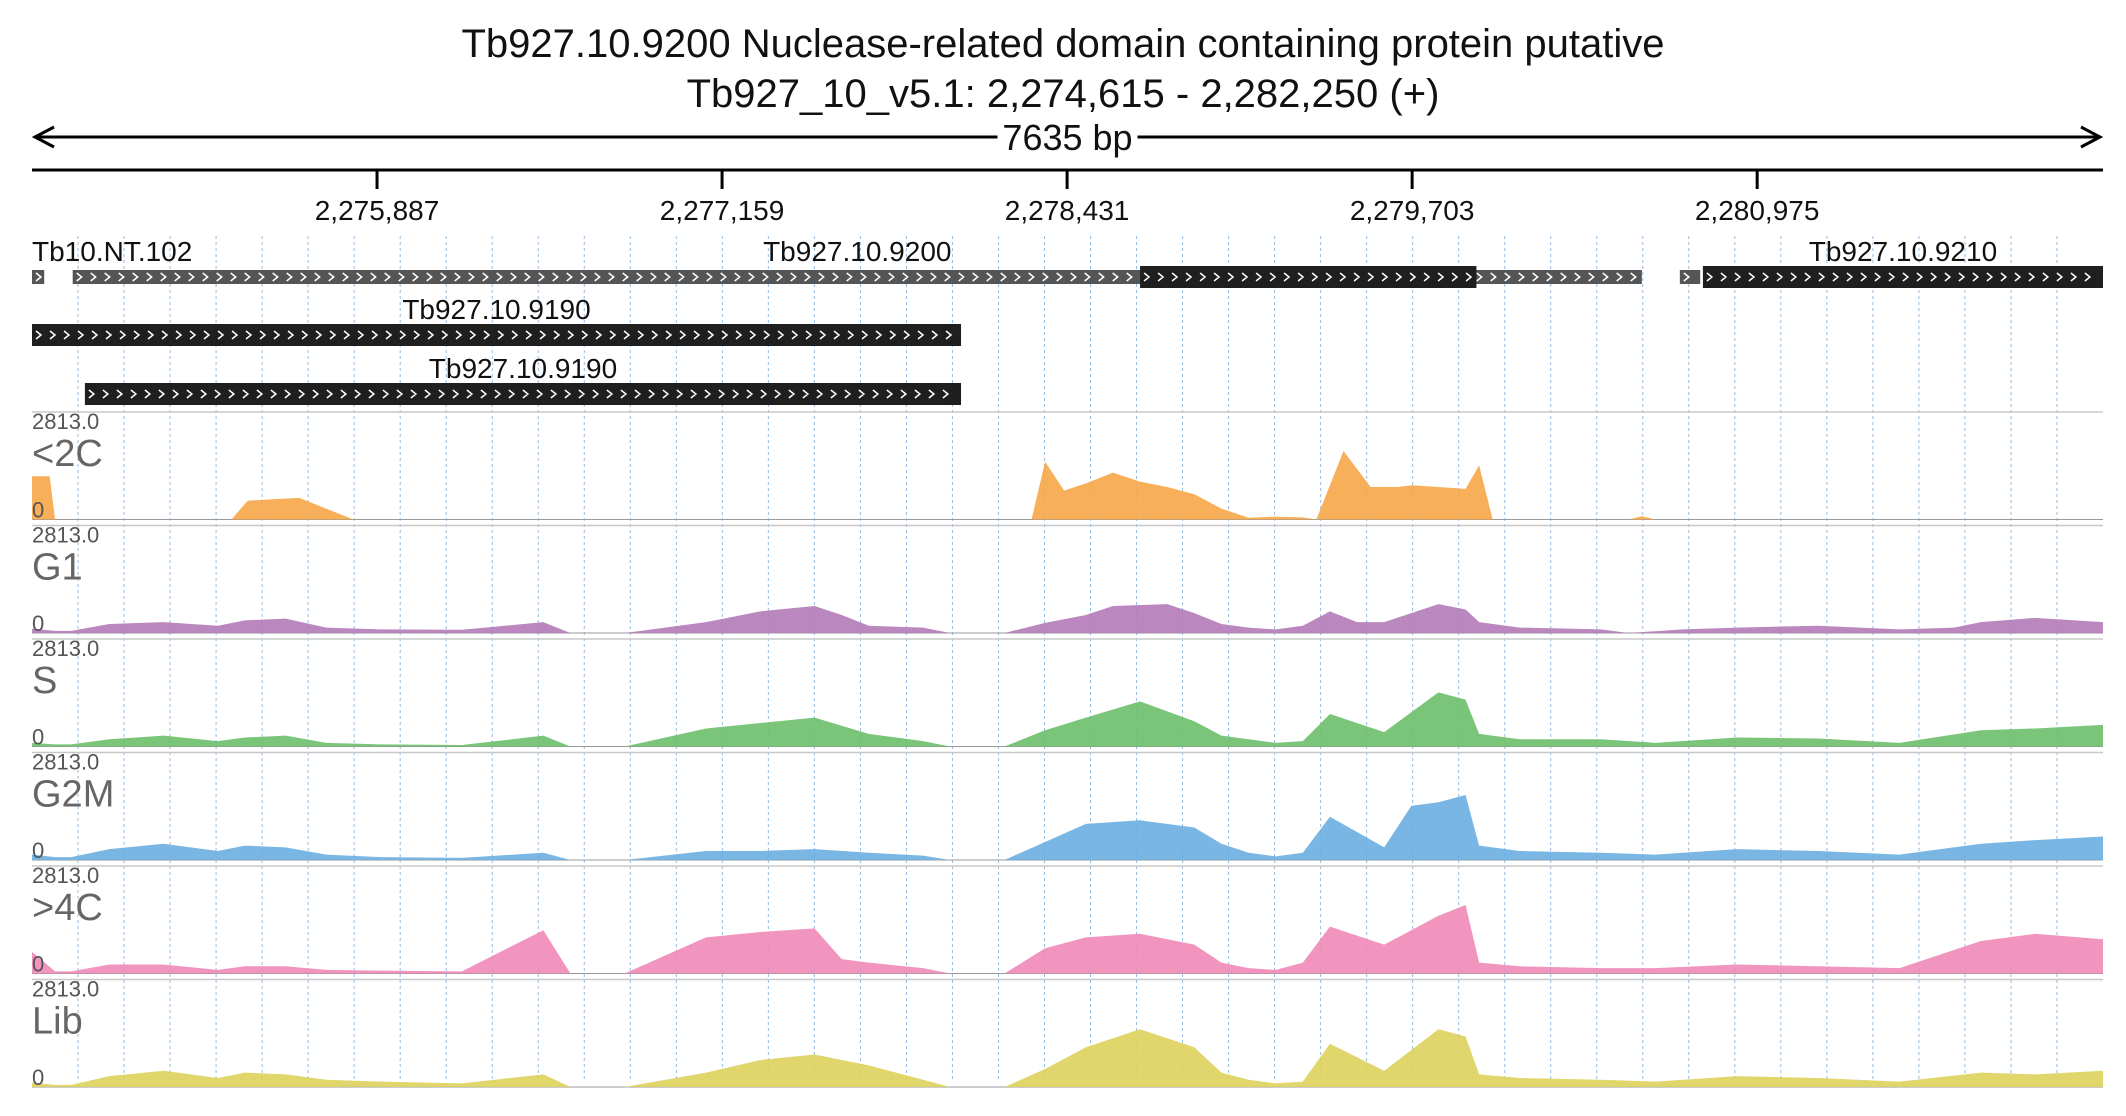 This screenshot has width=2126, height=1116. What do you see at coordinates (377, 210) in the screenshot?
I see `ruler-tick-label: 2,275,887` at bounding box center [377, 210].